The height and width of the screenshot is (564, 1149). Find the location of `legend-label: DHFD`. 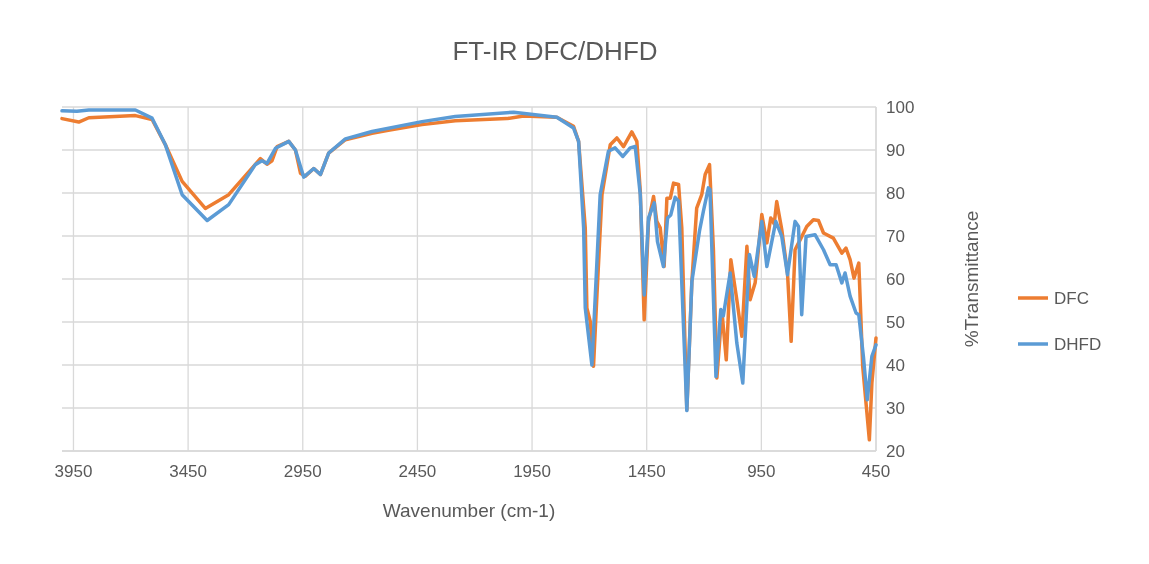

legend-label: DHFD is located at coordinates (1078, 344).